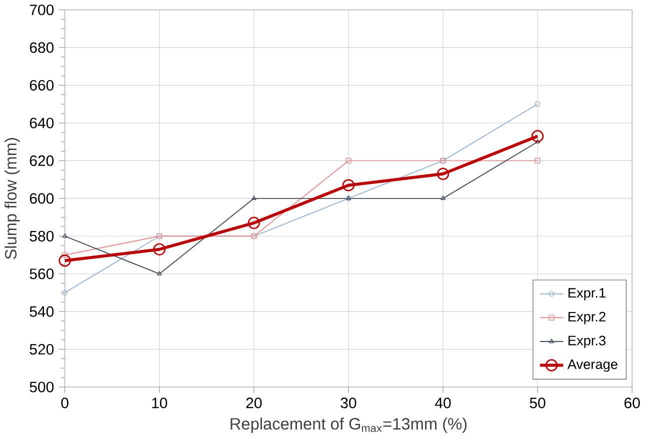 The height and width of the screenshot is (437, 645). What do you see at coordinates (42, 349) in the screenshot?
I see `y-tick-label: 520` at bounding box center [42, 349].